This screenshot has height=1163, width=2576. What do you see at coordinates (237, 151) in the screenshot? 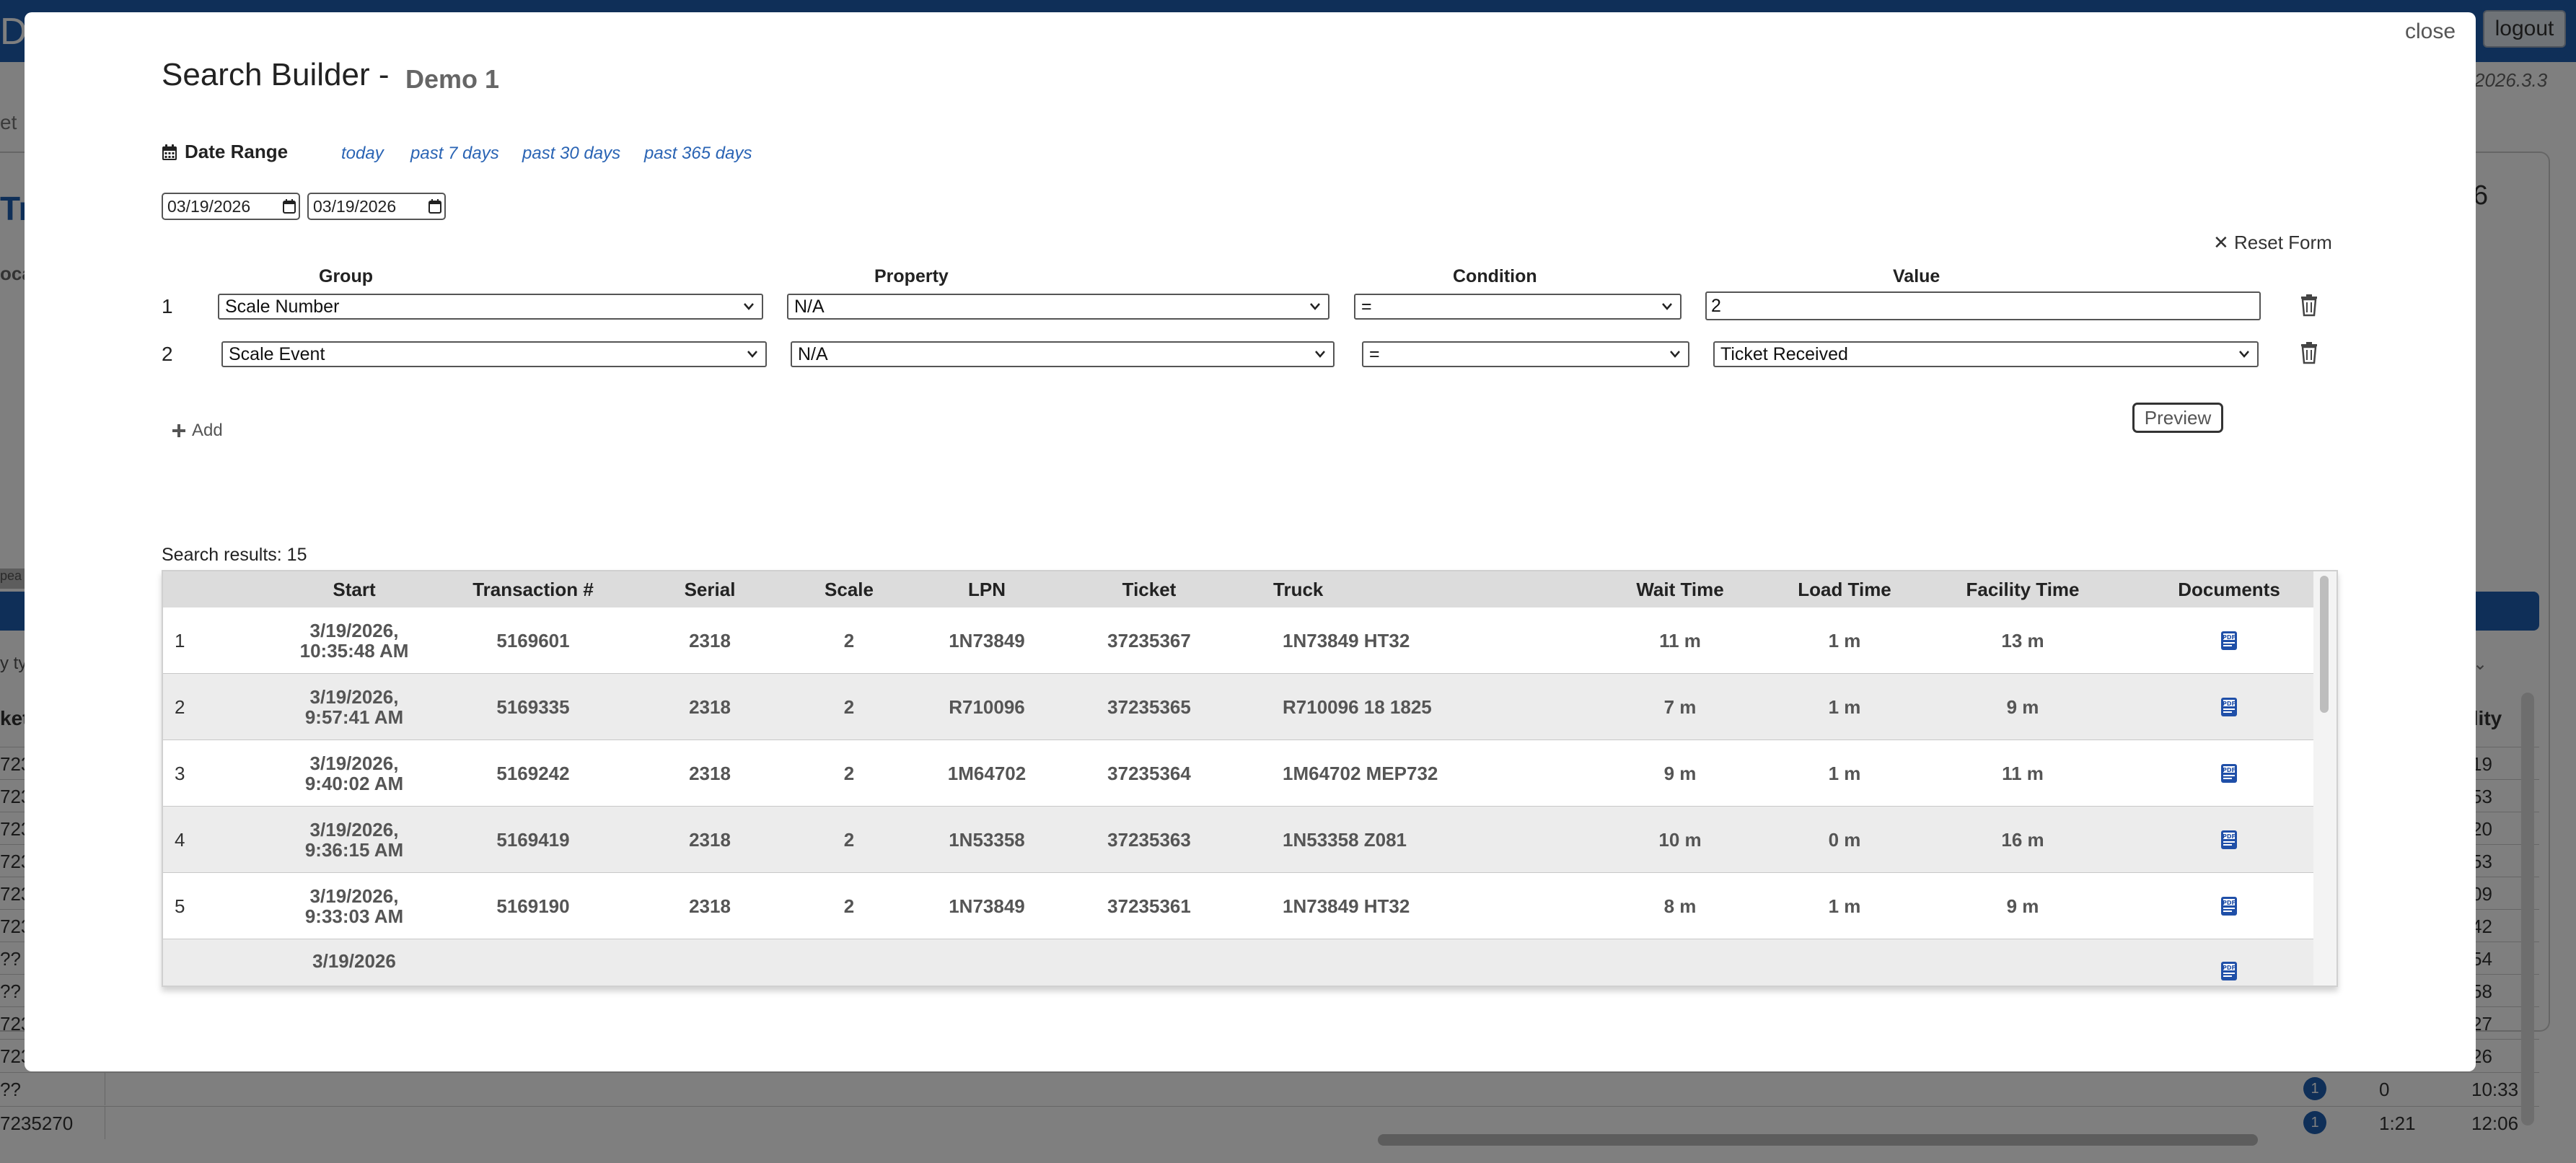
I see `date-range-text: Date Range` at bounding box center [237, 151].